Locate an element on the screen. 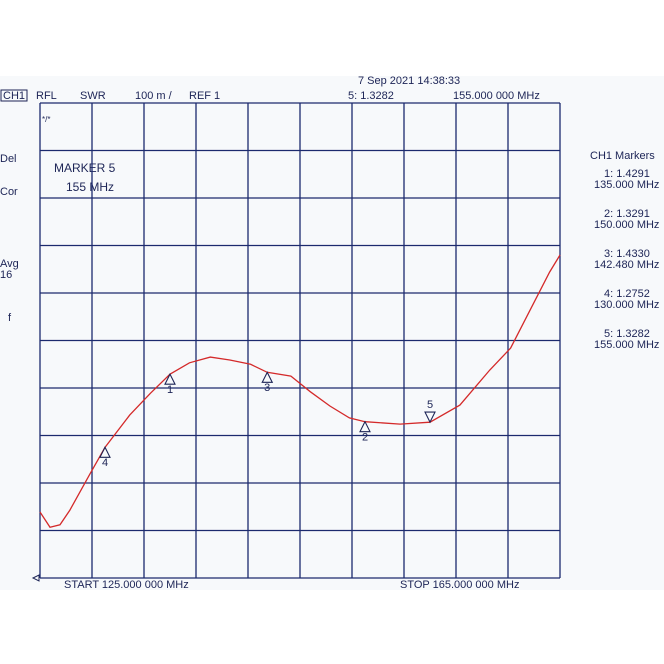 This screenshot has width=664, height=664. start-label: START 125.000 000 MHz is located at coordinates (126, 585).